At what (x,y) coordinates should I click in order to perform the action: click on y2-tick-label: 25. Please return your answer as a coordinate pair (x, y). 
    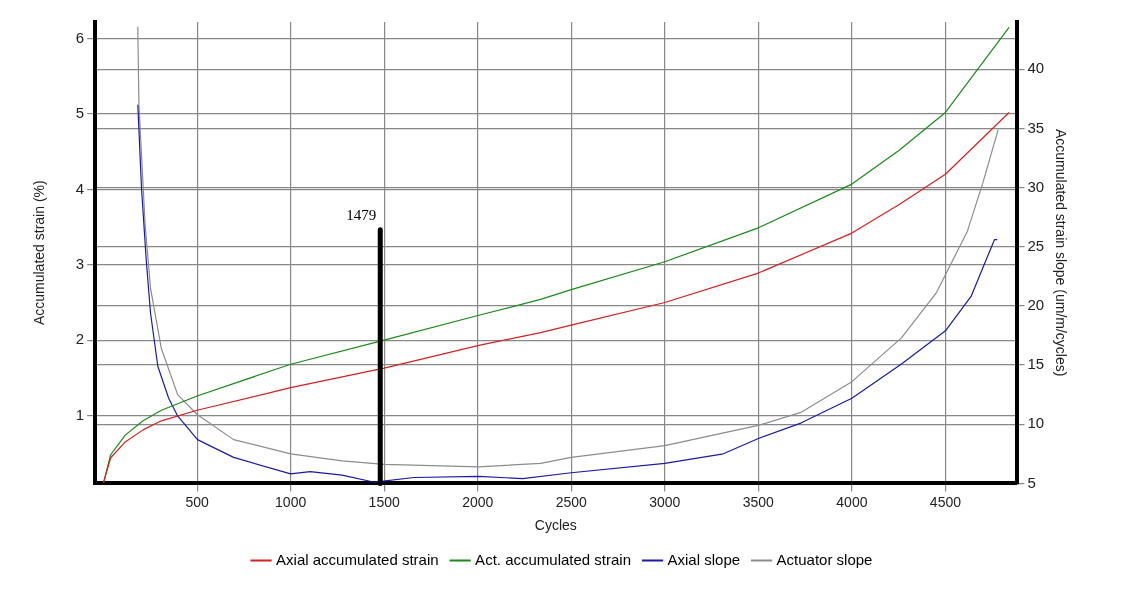
    Looking at the image, I should click on (1036, 245).